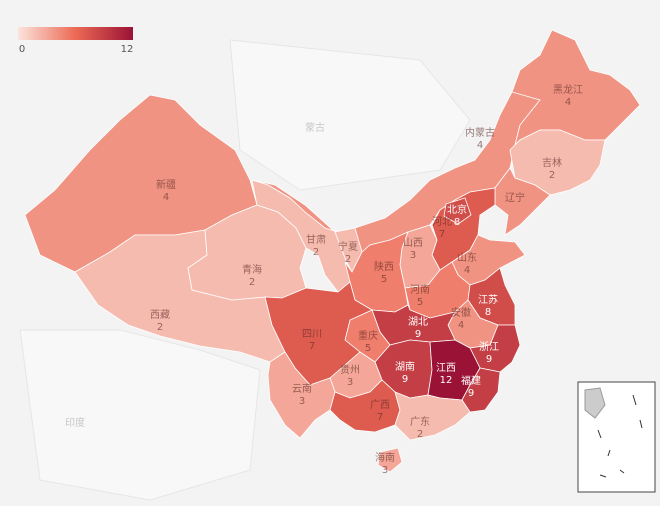  I want to click on region-name: 河北, so click(442, 222).